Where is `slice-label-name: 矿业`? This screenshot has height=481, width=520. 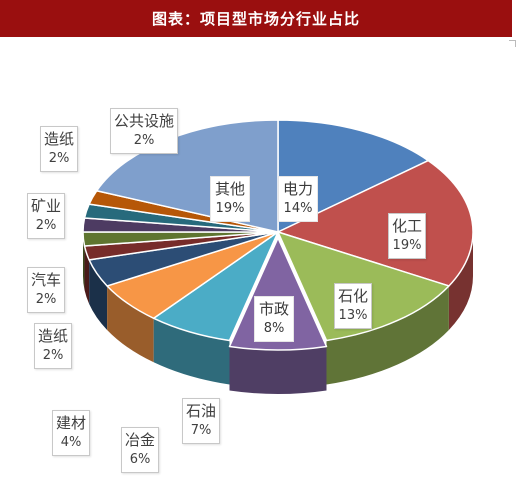
slice-label-name: 矿业 is located at coordinates (46, 206).